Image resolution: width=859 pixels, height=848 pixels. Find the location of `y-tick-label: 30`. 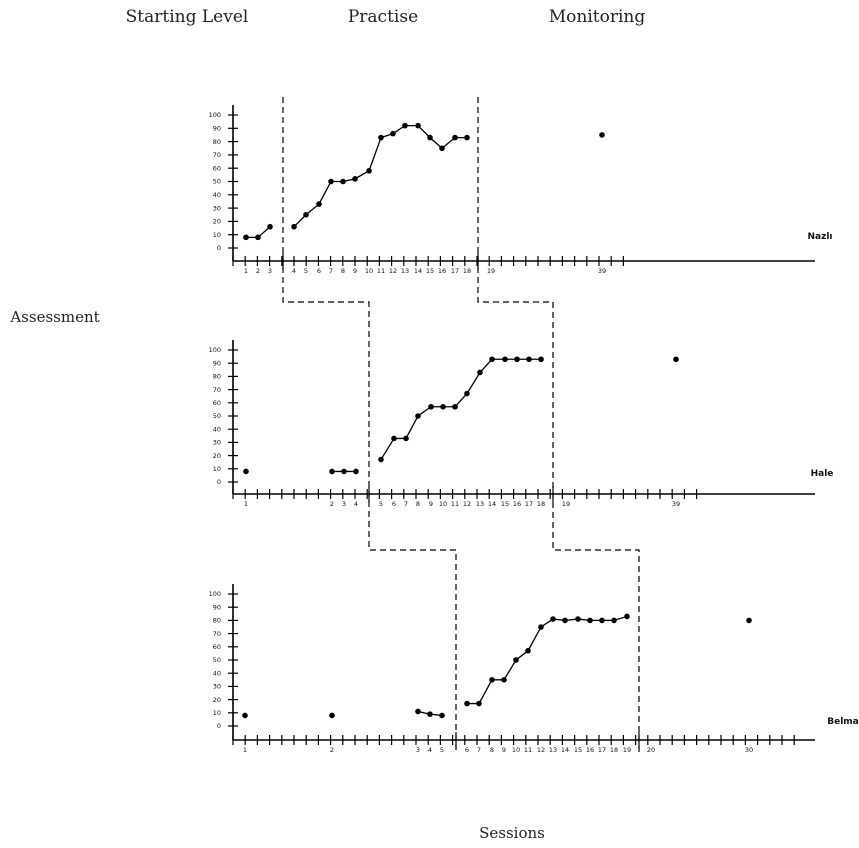

y-tick-label: 30 is located at coordinates (217, 443).